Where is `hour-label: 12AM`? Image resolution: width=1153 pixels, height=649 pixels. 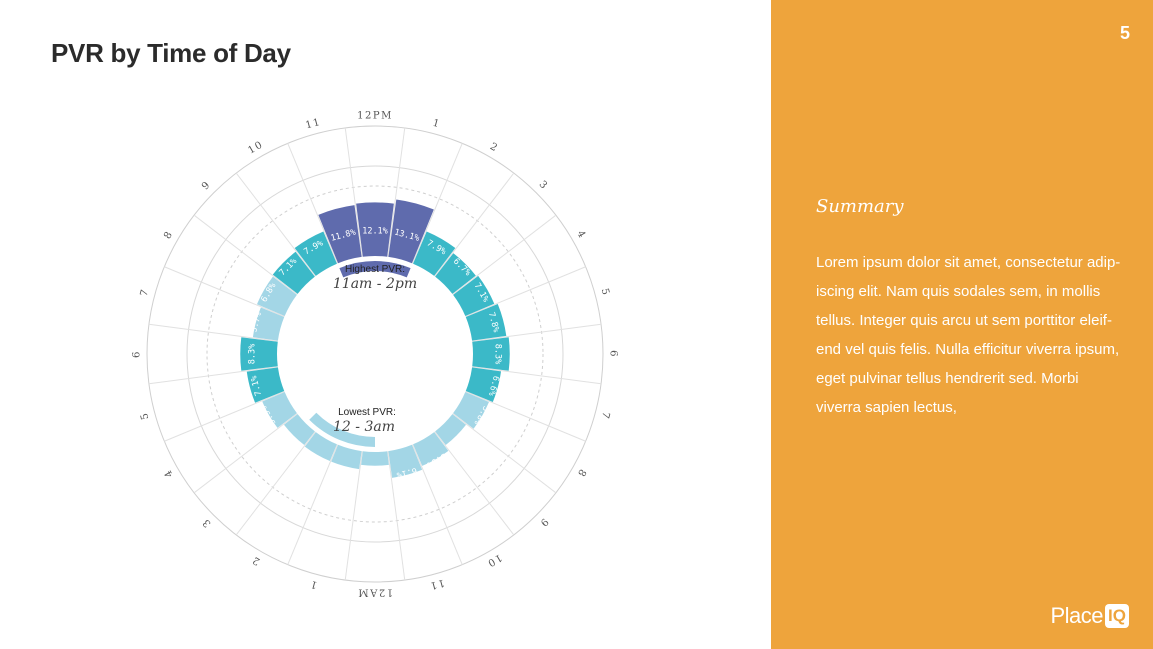
hour-label: 12AM is located at coordinates (375, 592).